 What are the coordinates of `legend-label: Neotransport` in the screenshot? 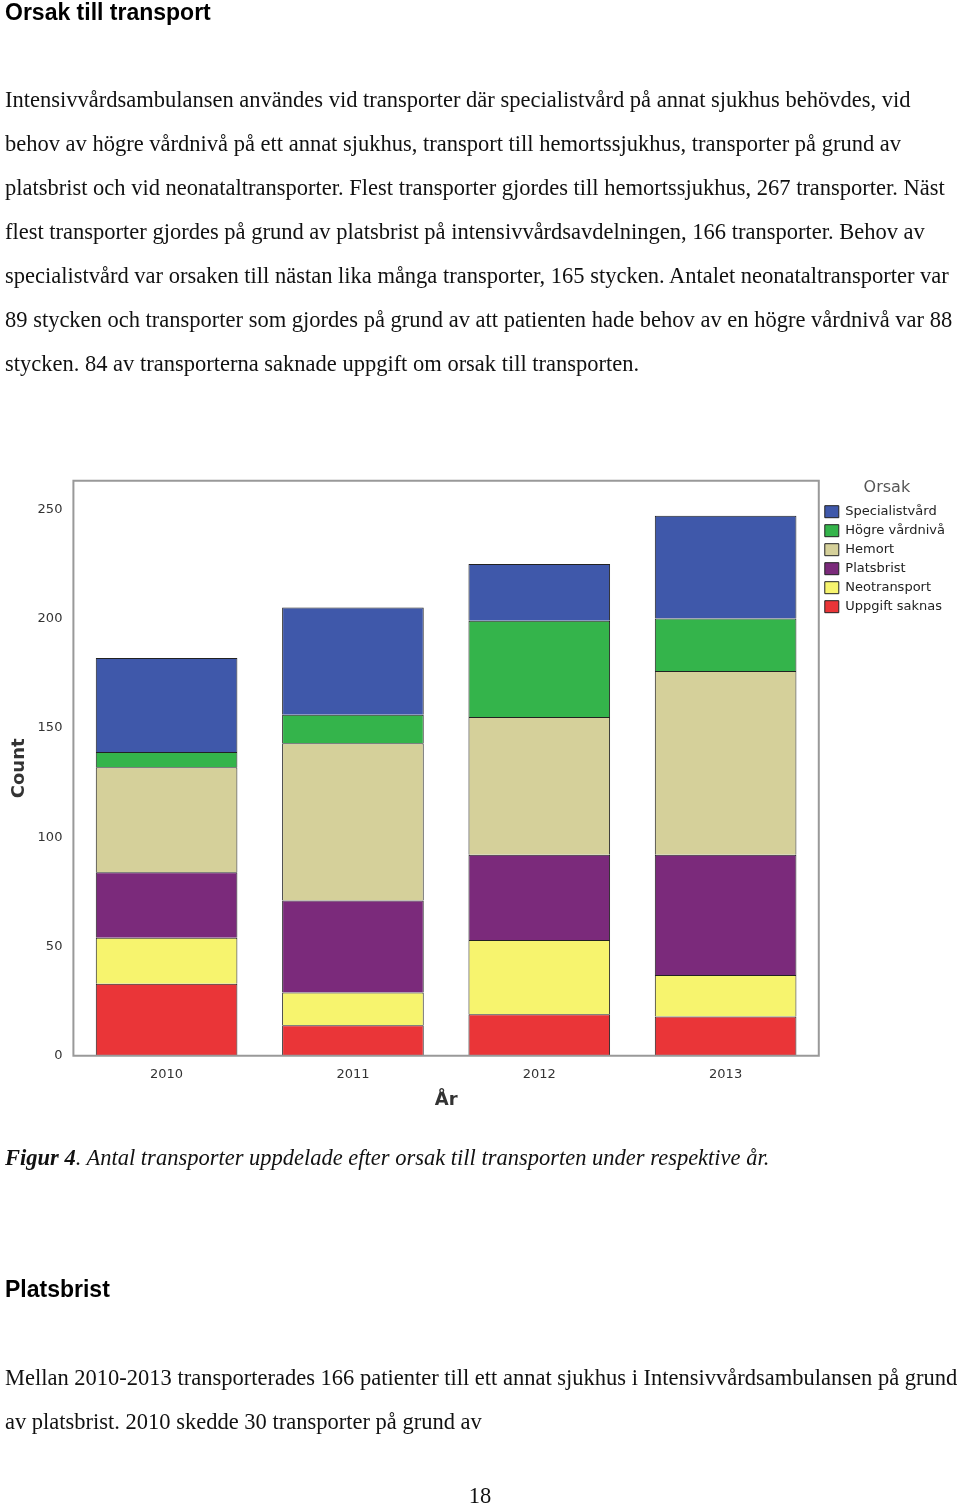 It's located at (888, 587).